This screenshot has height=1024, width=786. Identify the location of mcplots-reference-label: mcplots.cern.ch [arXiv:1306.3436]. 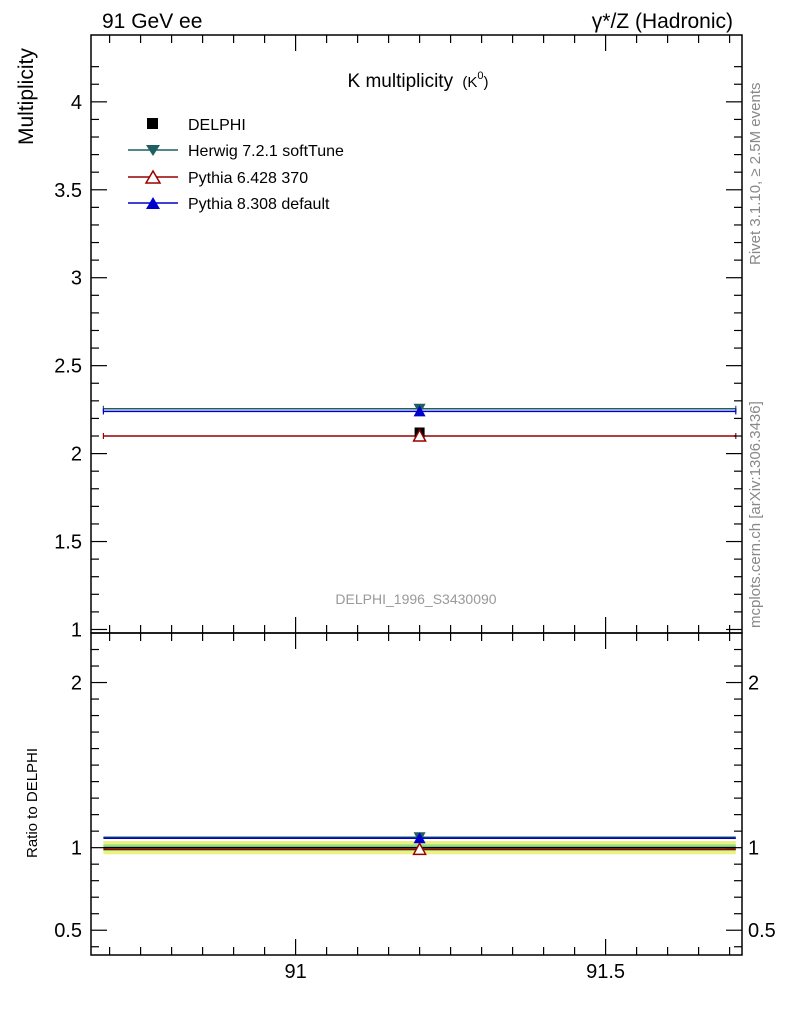
(755, 514).